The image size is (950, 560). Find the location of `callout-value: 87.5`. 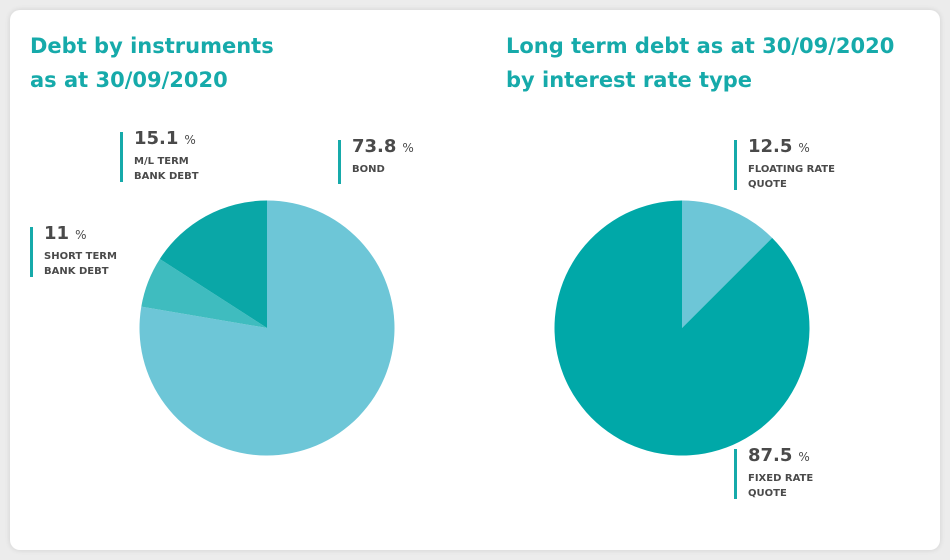

callout-value: 87.5 is located at coordinates (770, 455).